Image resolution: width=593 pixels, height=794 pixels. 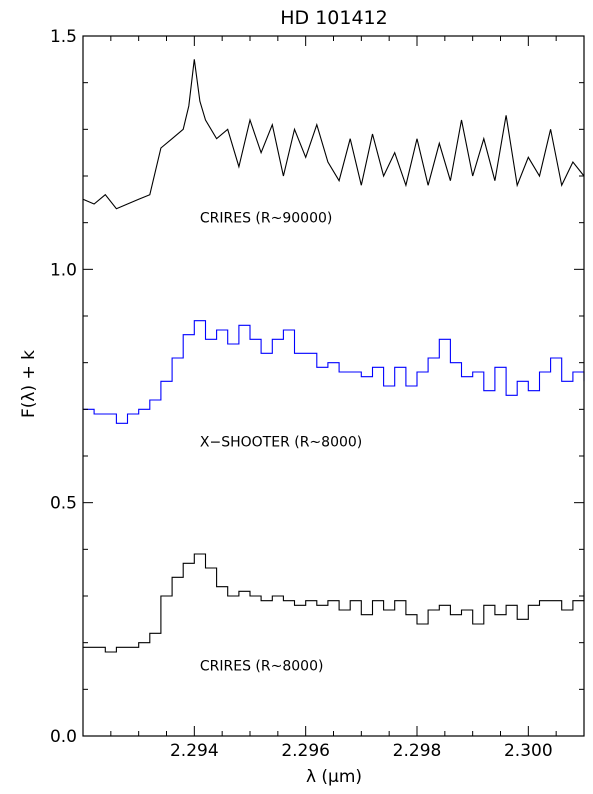 I want to click on y-axis-label: F(λ) + k, so click(x=29, y=384).